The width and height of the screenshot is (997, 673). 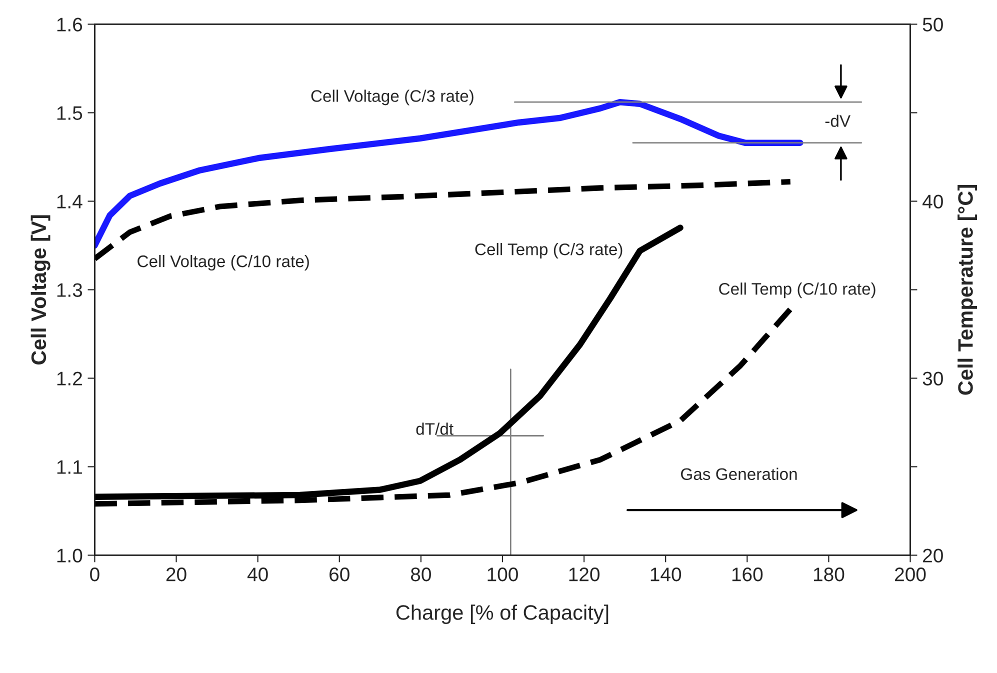 What do you see at coordinates (420, 575) in the screenshot?
I see `x-tick-label: 80` at bounding box center [420, 575].